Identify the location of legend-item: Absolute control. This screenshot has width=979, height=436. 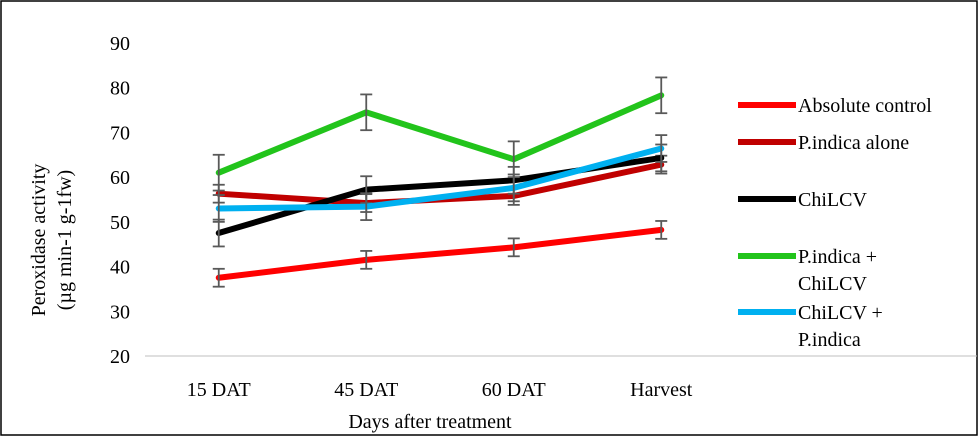
(835, 106).